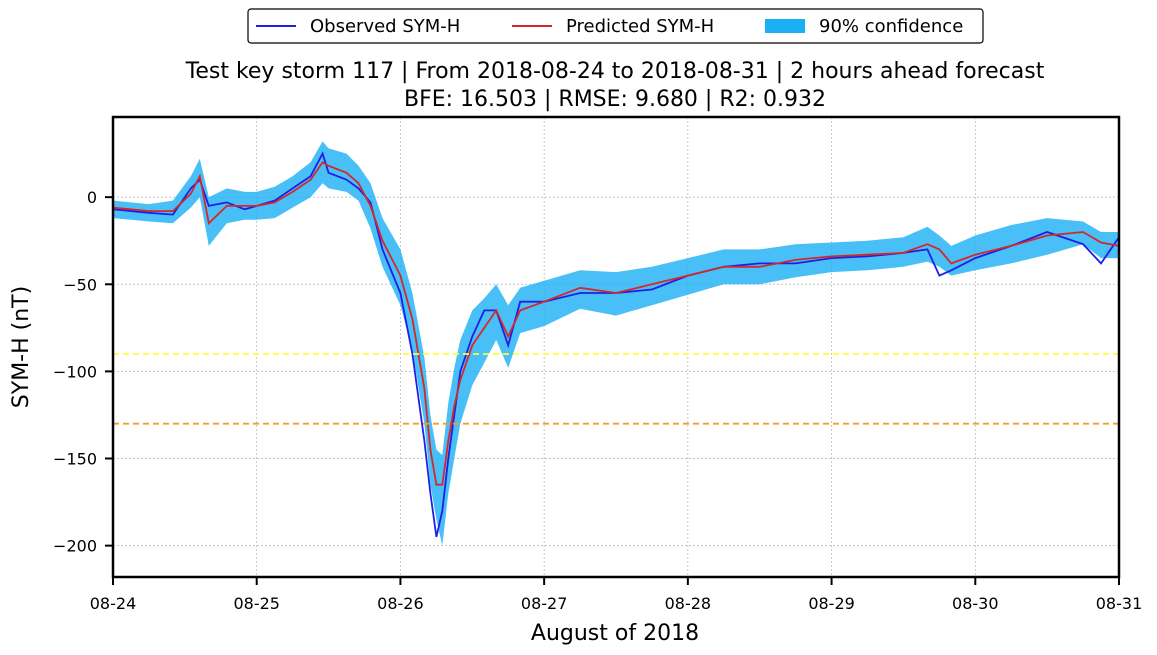 The width and height of the screenshot is (1157, 655). Describe the element at coordinates (385, 26) in the screenshot. I see `legend-label-observed: Observed SYM-H` at that location.